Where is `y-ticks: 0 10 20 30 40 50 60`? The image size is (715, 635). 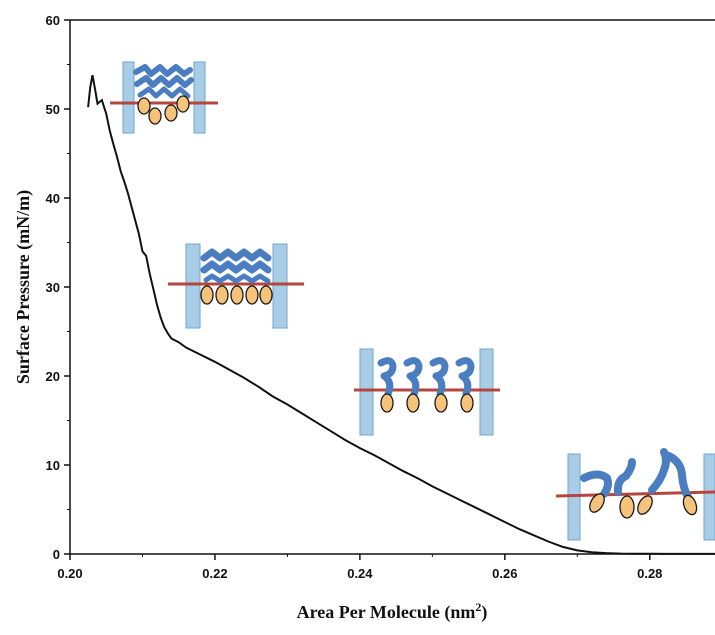 y-ticks: 0 10 20 30 40 50 60 is located at coordinates (58, 287).